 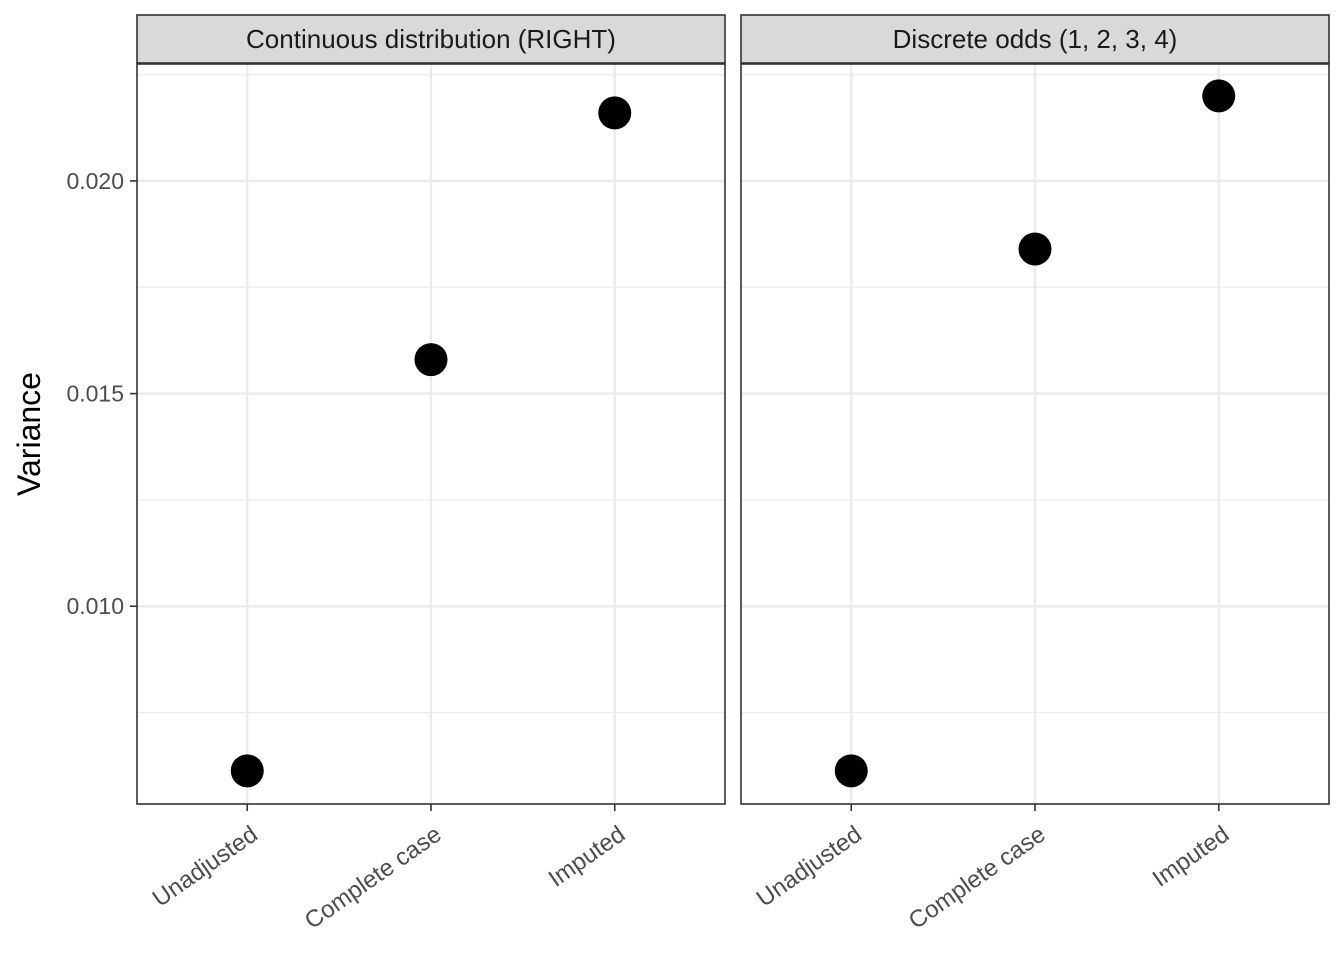 I want to click on y-axis: 0.010 0.015 0.020, so click(x=101, y=393).